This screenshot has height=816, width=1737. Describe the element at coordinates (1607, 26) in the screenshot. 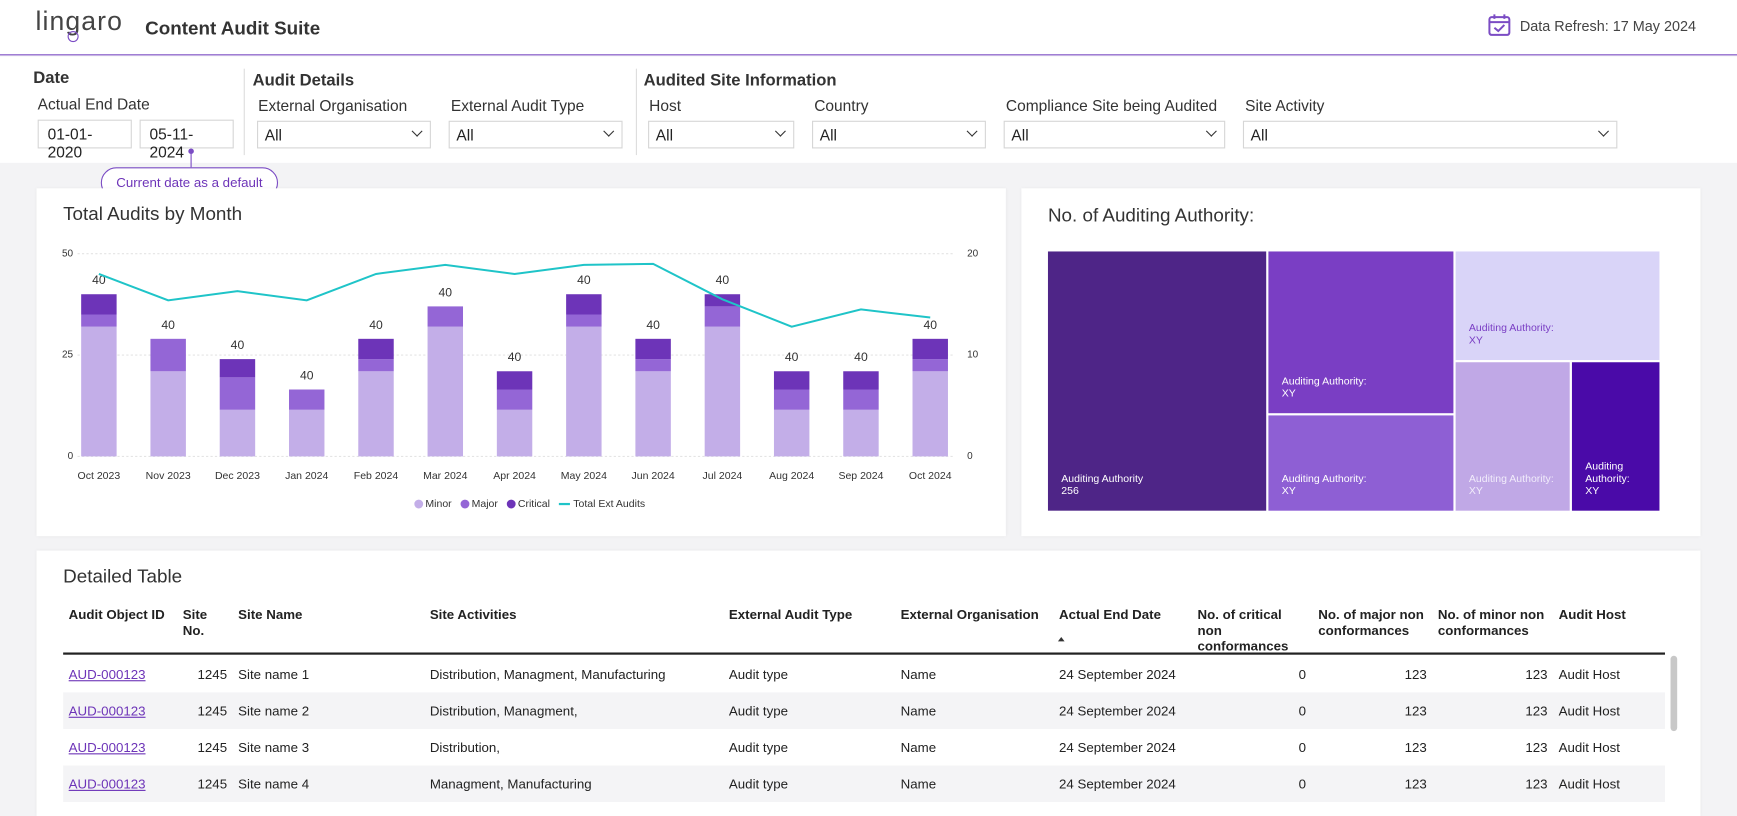

I see `data-refresh: Data Refresh: 17 May 2024` at that location.